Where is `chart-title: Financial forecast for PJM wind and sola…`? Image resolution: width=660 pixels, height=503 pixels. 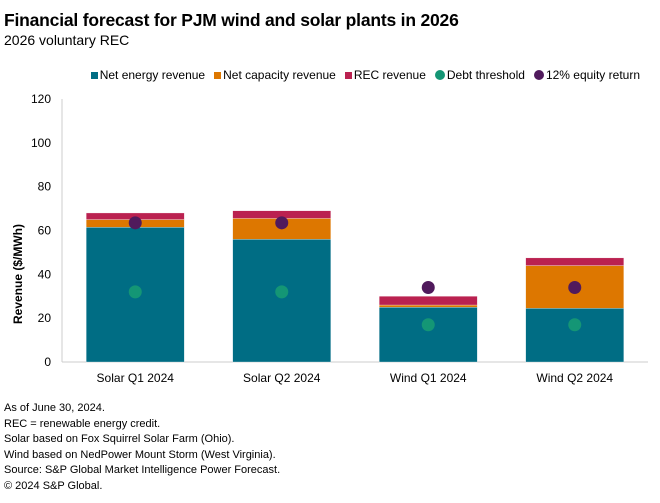
chart-title: Financial forecast for PJM wind and sola… is located at coordinates (231, 20).